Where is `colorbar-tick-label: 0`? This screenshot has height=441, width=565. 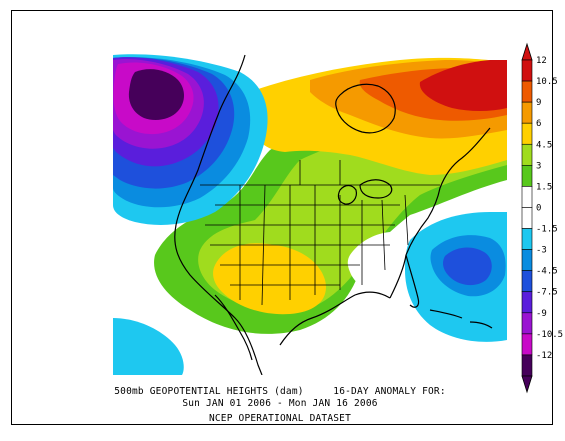
colorbar-tick-label: 0 is located at coordinates (538, 208).